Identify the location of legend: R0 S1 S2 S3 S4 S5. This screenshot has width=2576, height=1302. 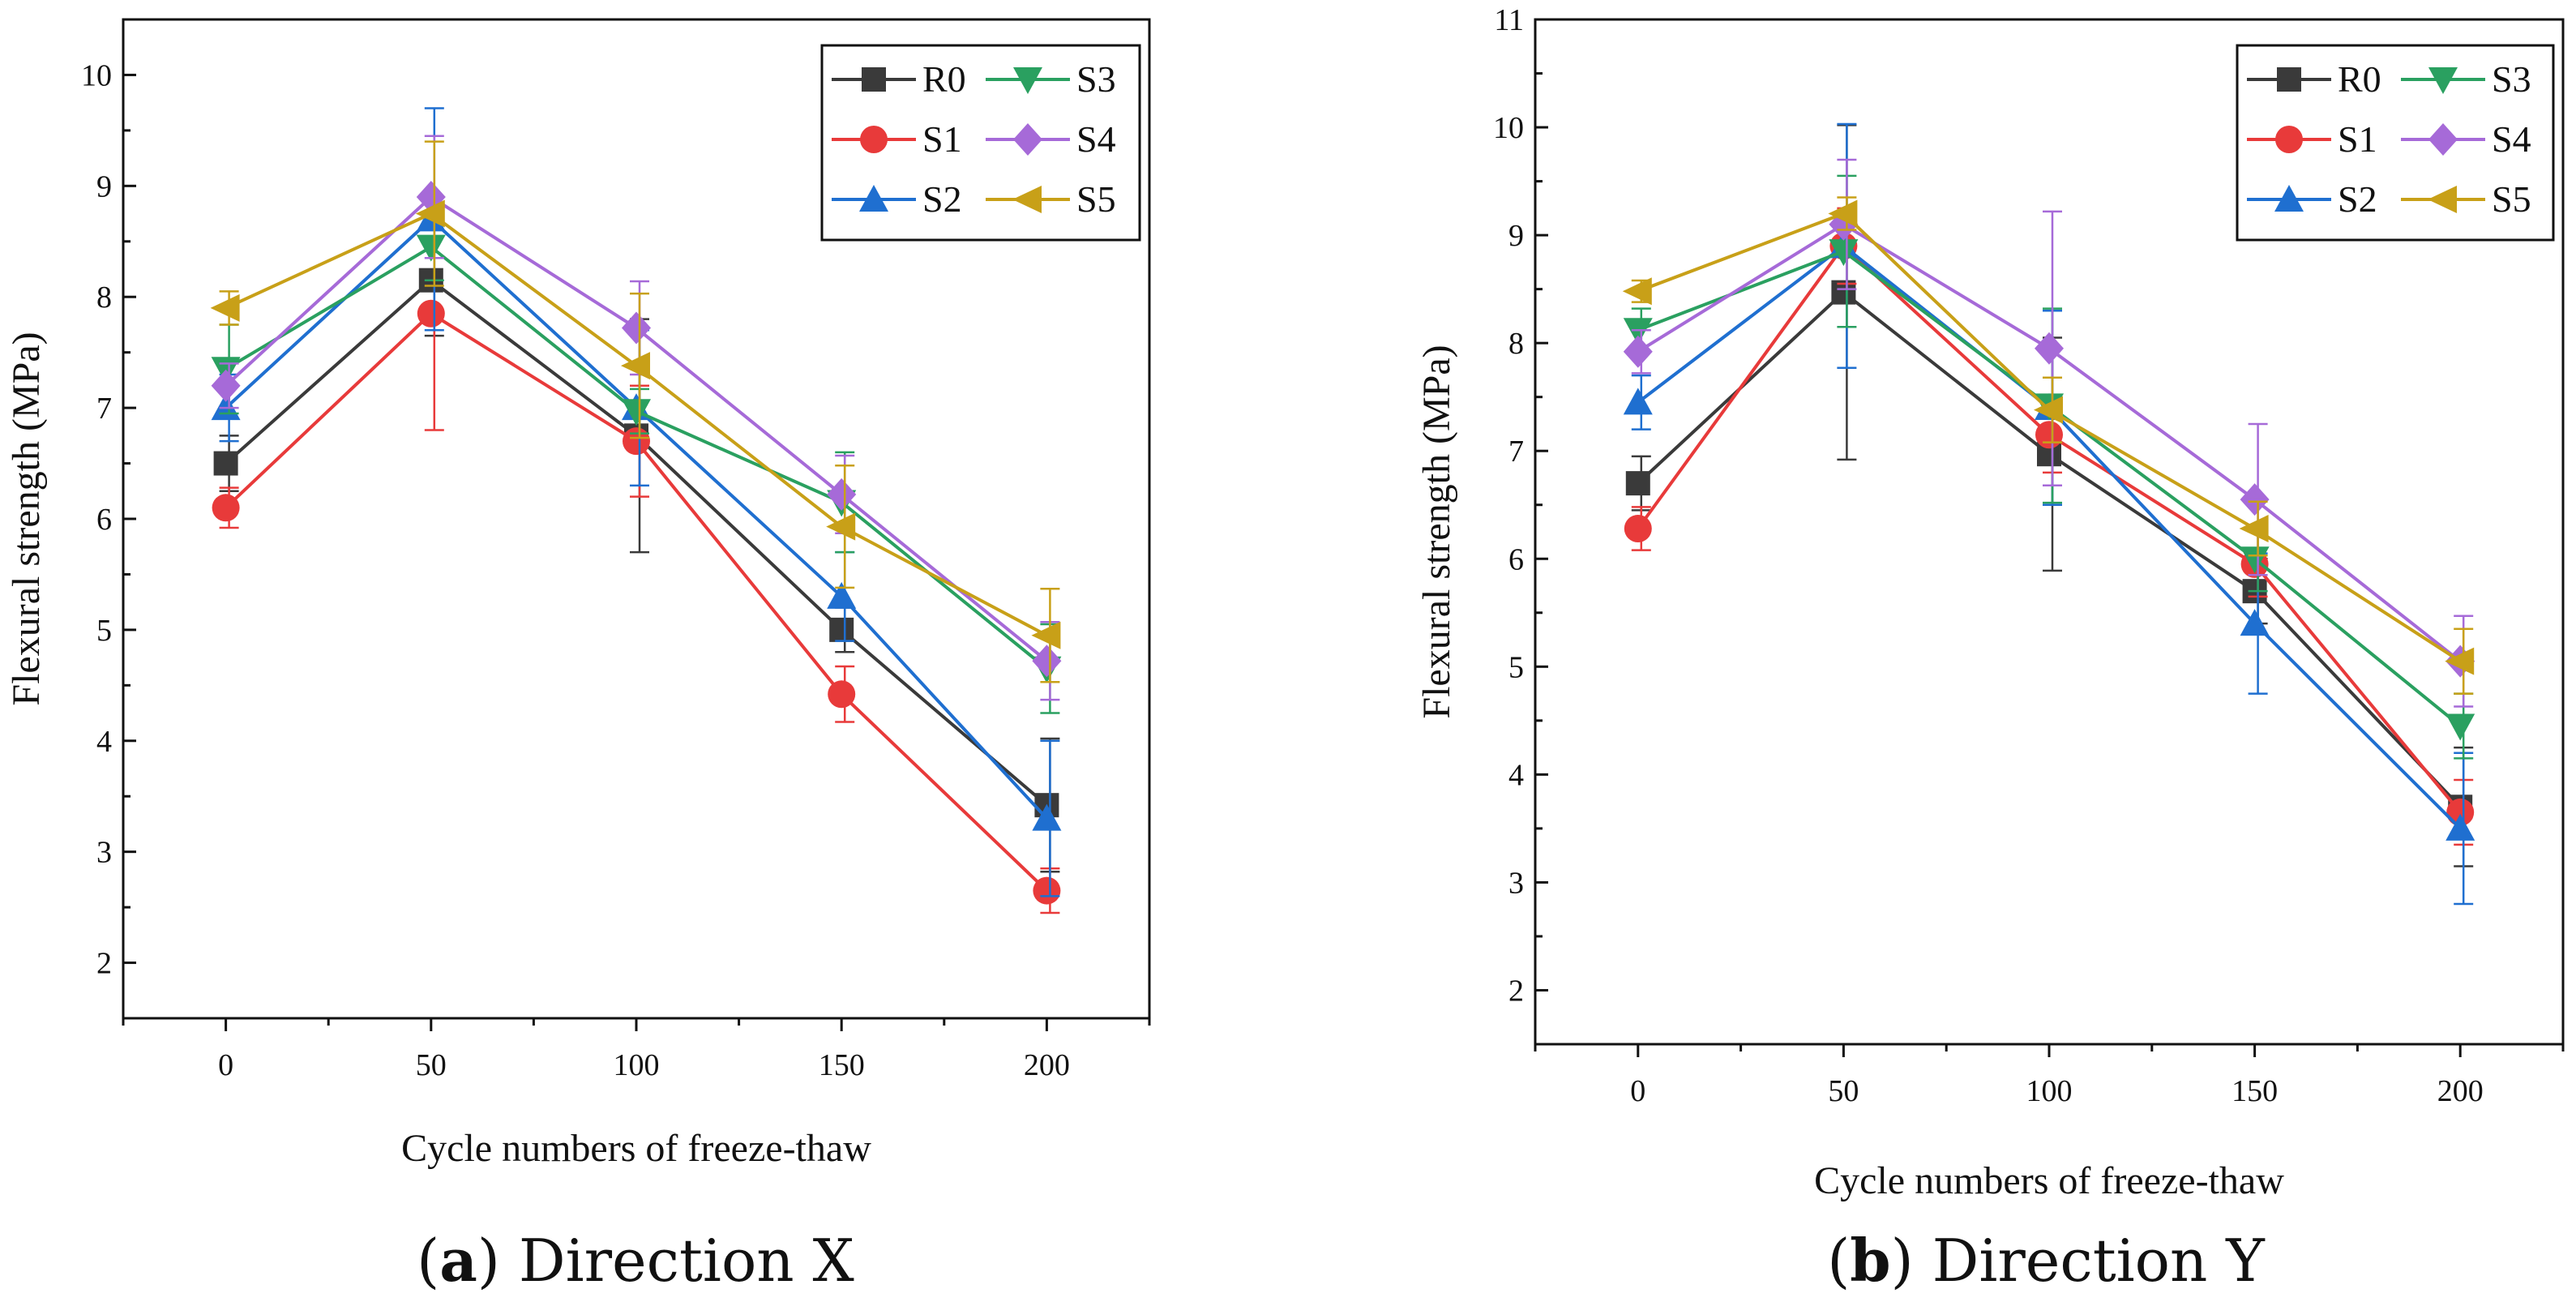
(2395, 143).